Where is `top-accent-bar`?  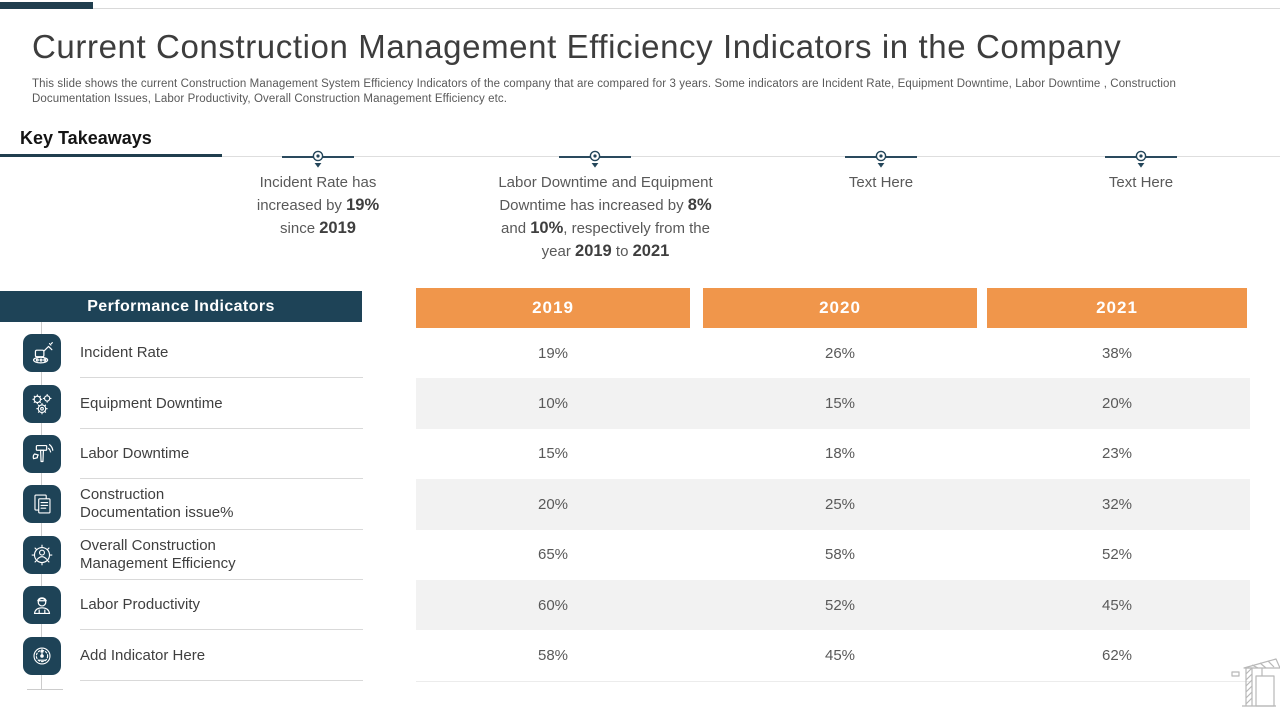
top-accent-bar is located at coordinates (46, 5).